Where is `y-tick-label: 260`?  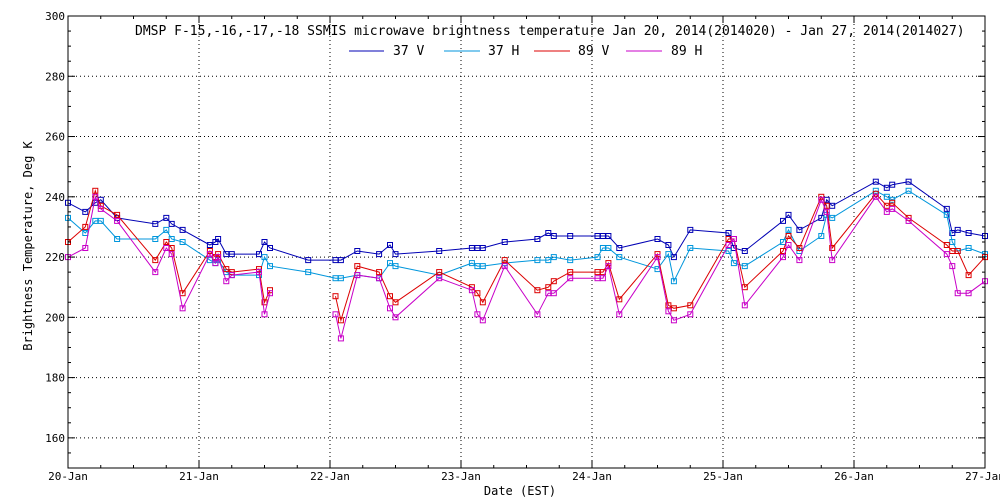 y-tick-label: 260 is located at coordinates (55, 137).